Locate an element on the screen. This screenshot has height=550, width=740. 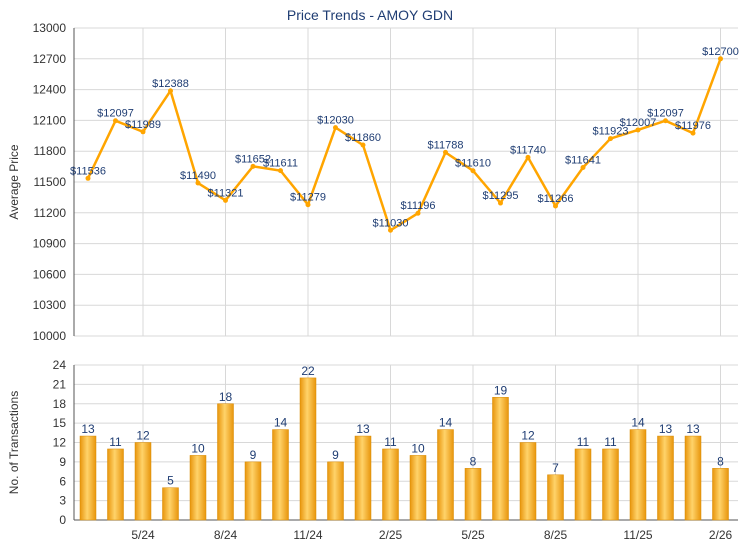
y-tick-label: 6 is located at coordinates (62, 481).